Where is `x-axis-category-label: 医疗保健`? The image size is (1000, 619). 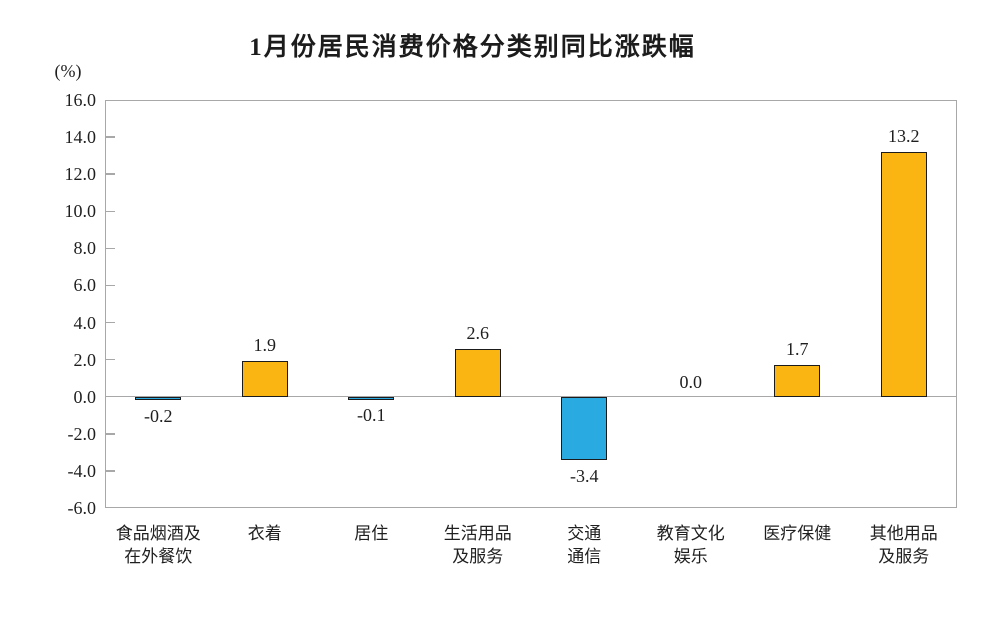 x-axis-category-label: 医疗保健 is located at coordinates (797, 533).